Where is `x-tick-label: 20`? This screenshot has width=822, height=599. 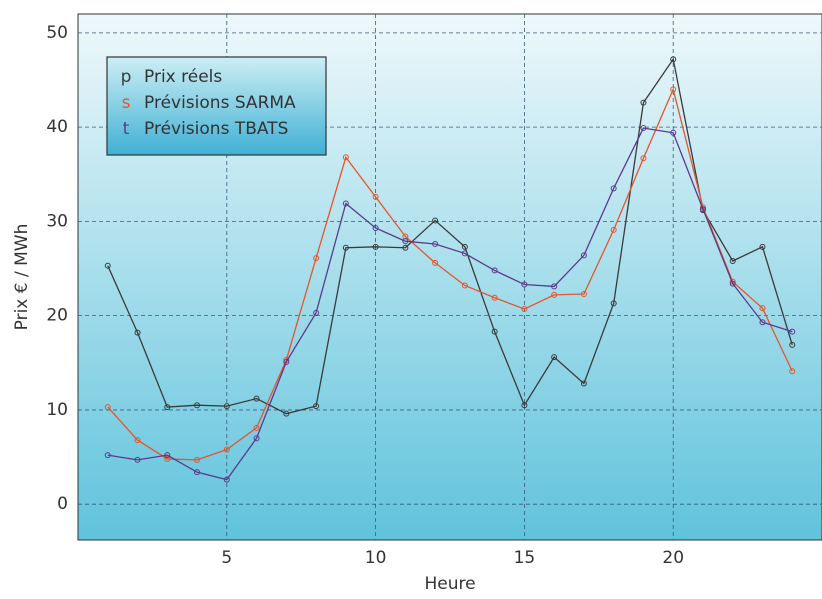 x-tick-label: 20 is located at coordinates (673, 558).